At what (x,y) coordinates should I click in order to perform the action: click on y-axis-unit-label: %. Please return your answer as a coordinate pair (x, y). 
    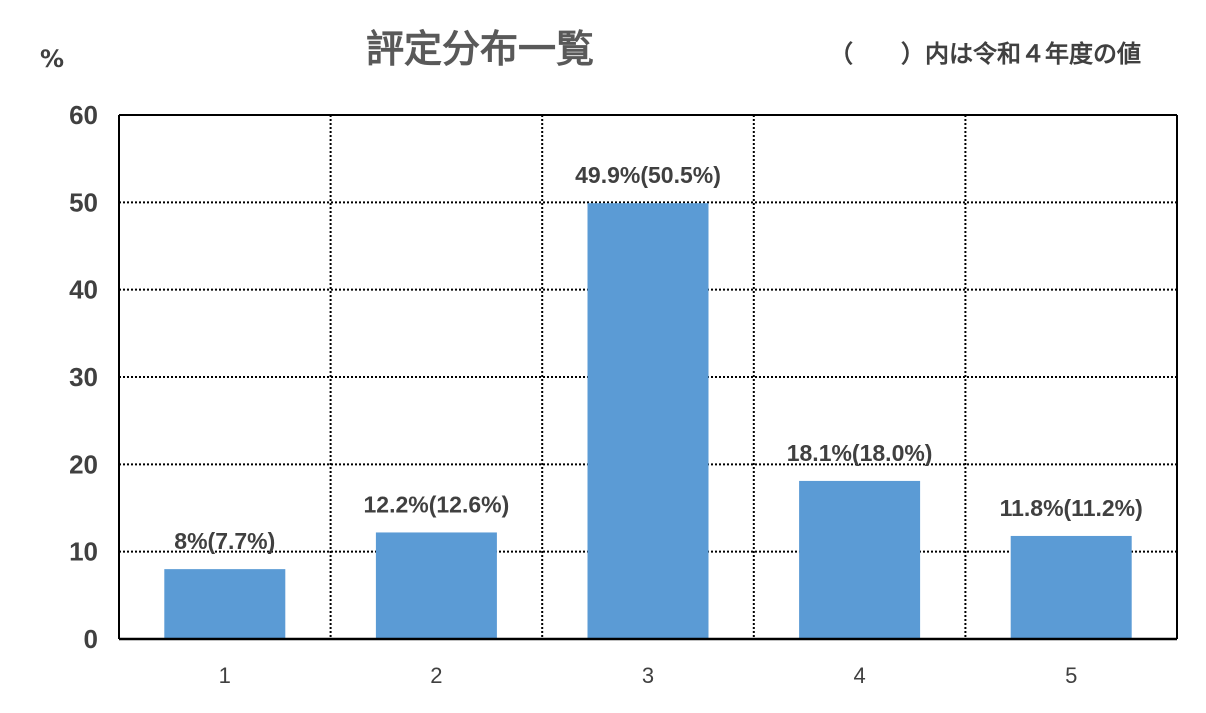
    Looking at the image, I should click on (52, 59).